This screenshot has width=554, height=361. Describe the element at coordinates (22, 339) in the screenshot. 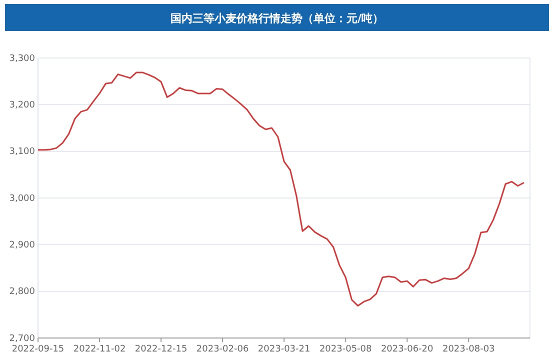

I see `y-tick-label: 2,700` at that location.